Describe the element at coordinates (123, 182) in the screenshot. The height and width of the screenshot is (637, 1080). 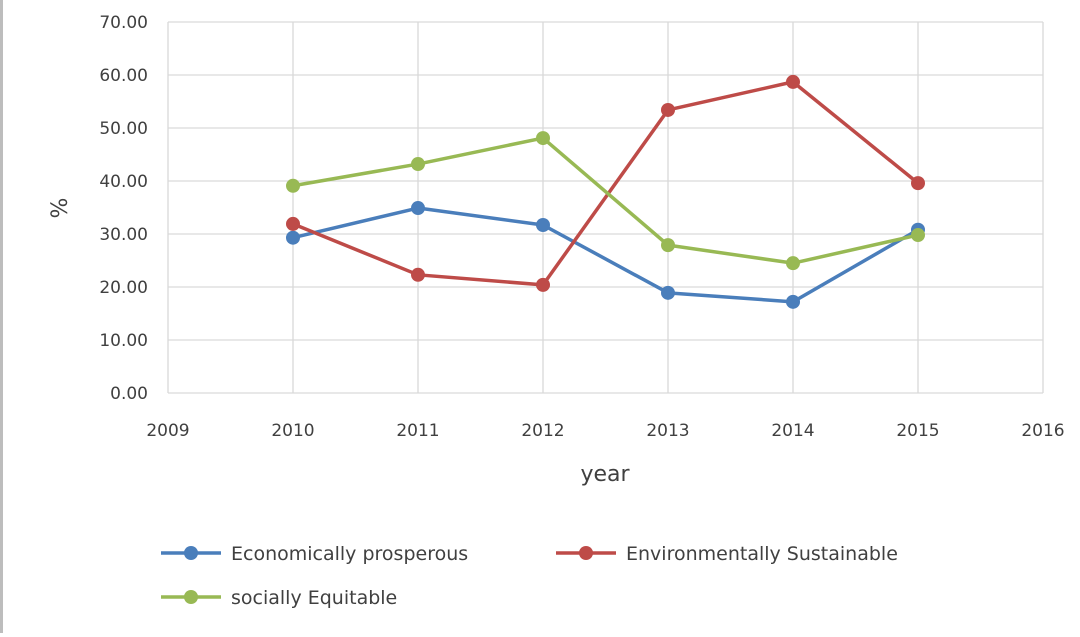
I see `y-tick-label: 40.00` at that location.